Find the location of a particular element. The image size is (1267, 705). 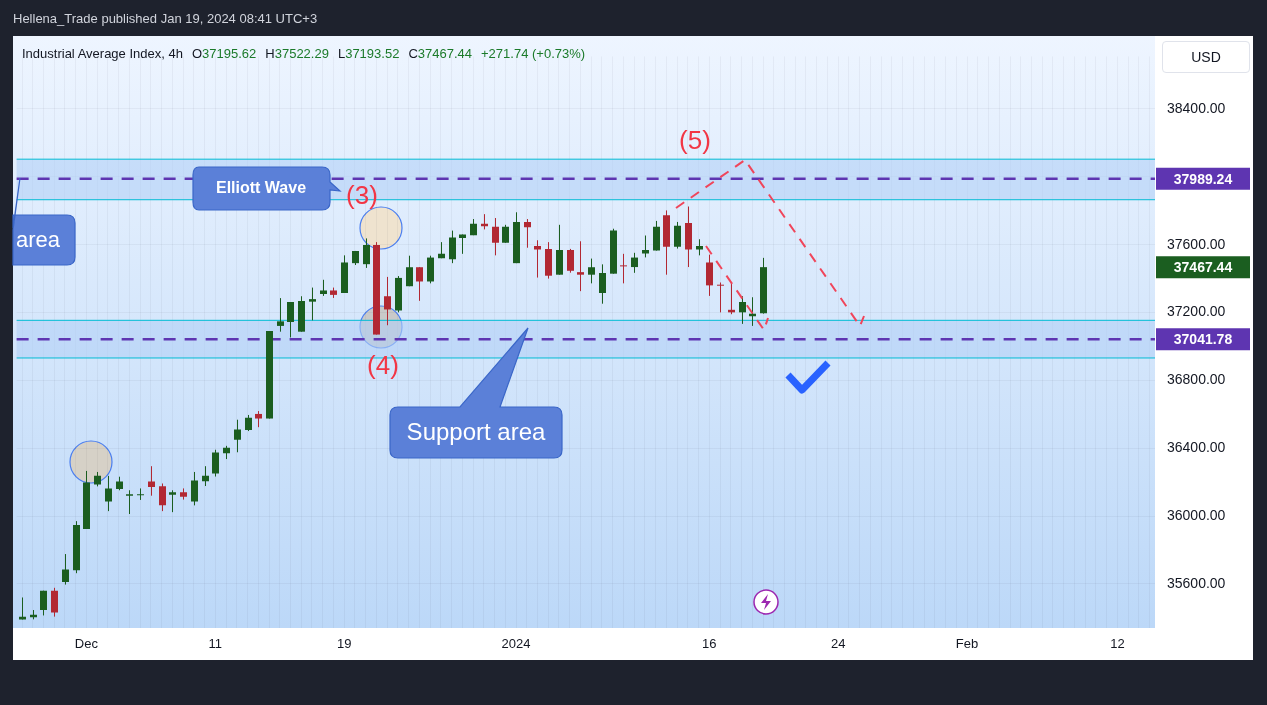

x-tick-label: 11 is located at coordinates (215, 644).